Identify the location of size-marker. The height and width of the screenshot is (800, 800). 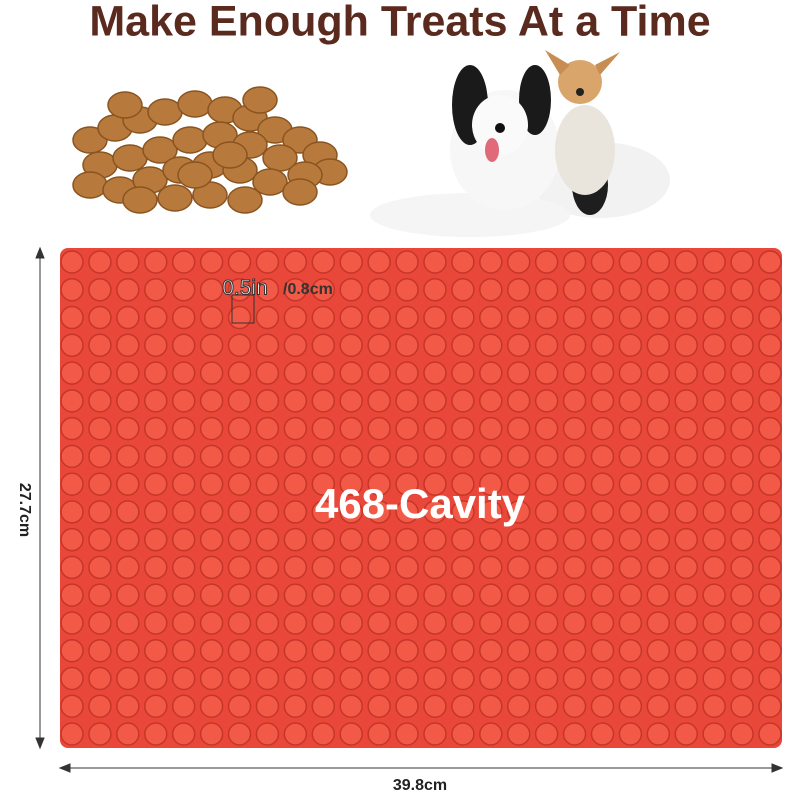
(243, 309).